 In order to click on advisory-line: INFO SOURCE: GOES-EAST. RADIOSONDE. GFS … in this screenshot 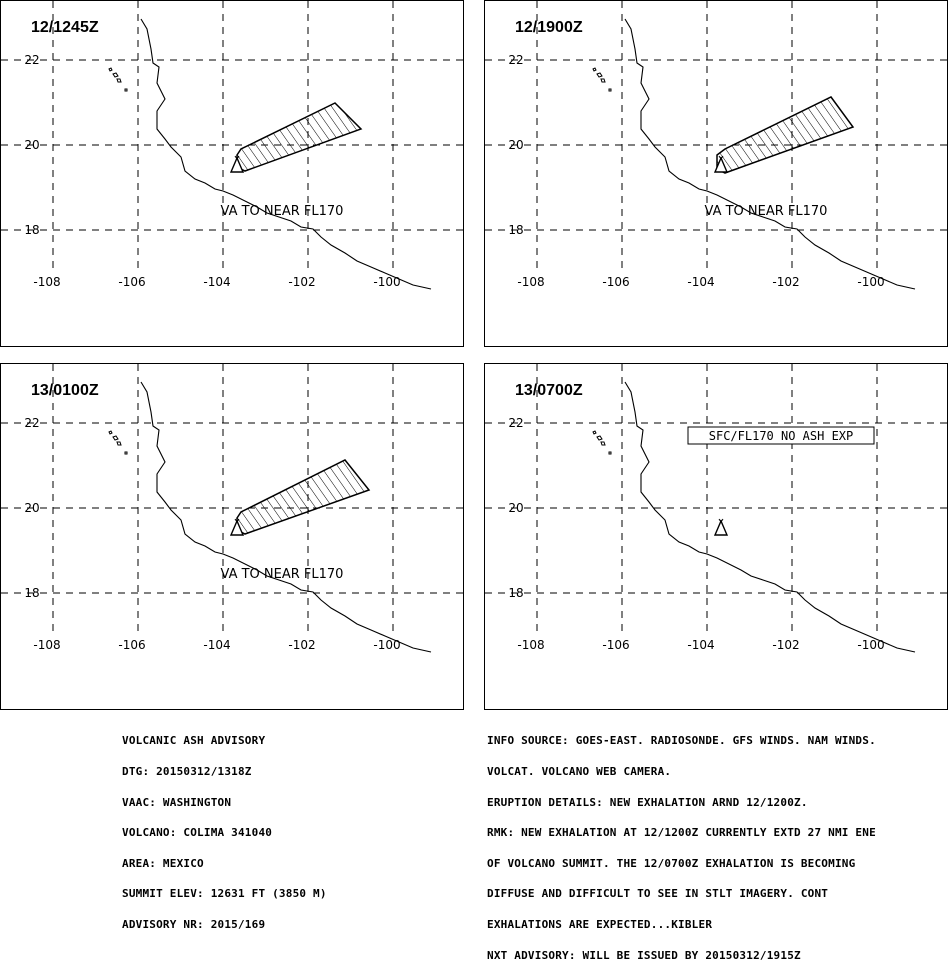, I will do `click(681, 741)`.